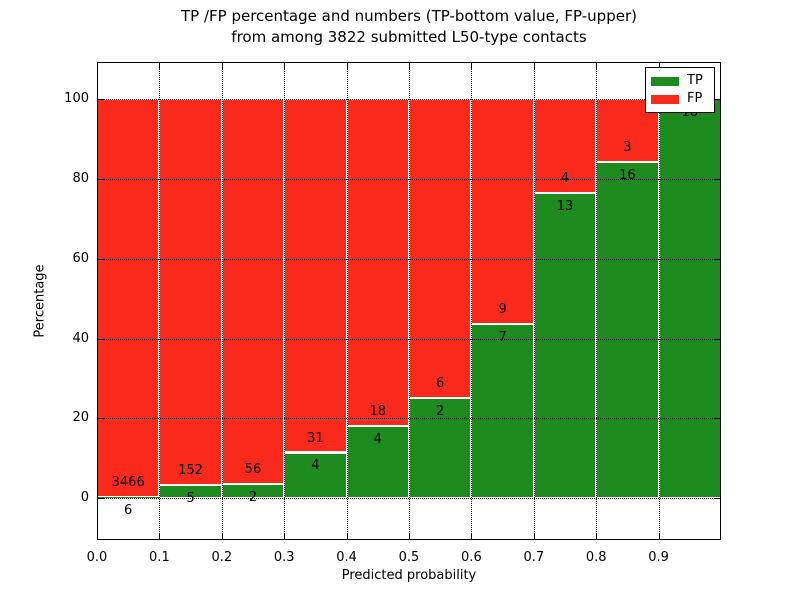  I want to click on fp-count-label: 9, so click(502, 309).